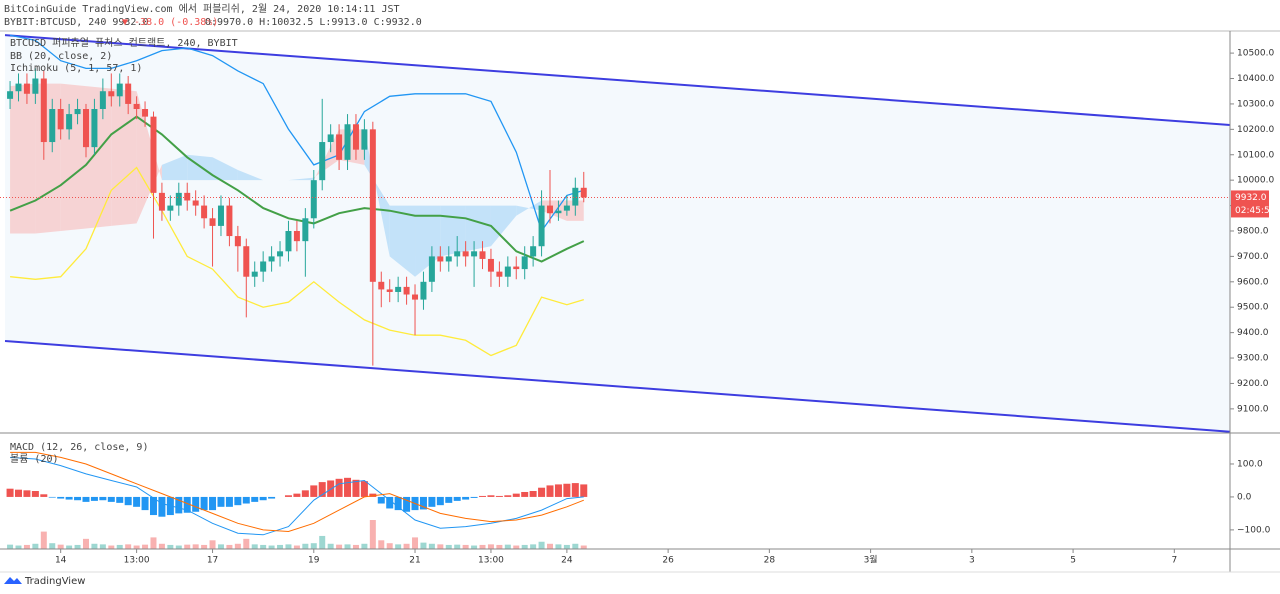  What do you see at coordinates (414, 561) in the screenshot?
I see `x-tick-label: 21` at bounding box center [414, 561].